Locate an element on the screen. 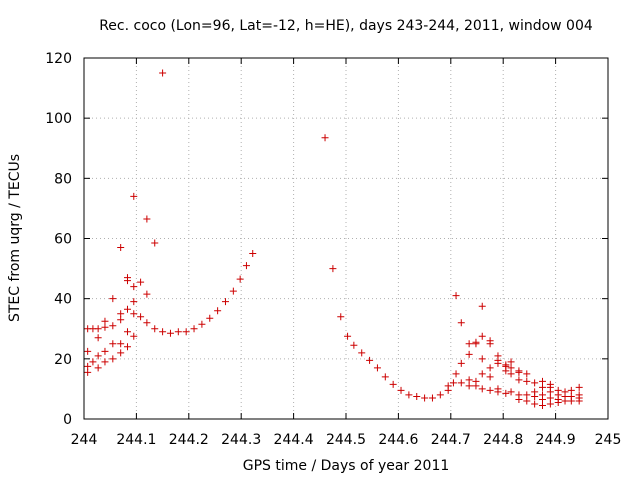 This screenshot has height=480, width=640. y-tick-label: 120 is located at coordinates (58, 59).